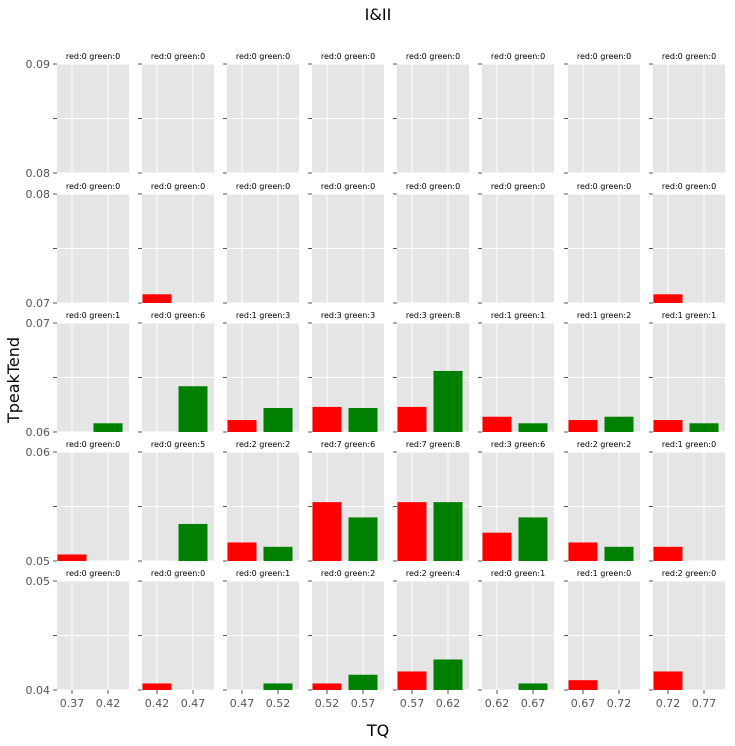 The image size is (735, 746). Describe the element at coordinates (263, 315) in the screenshot. I see `panel-strip-label: red:1 green:3` at that location.